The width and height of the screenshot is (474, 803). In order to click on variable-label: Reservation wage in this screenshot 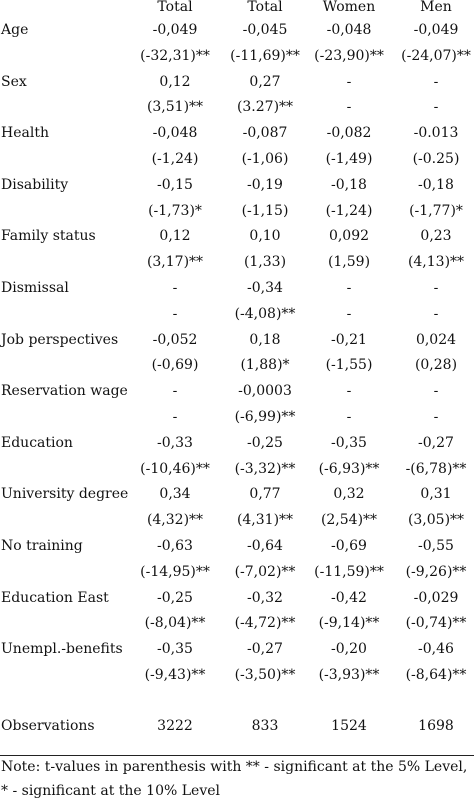, I will do `click(64, 391)`.